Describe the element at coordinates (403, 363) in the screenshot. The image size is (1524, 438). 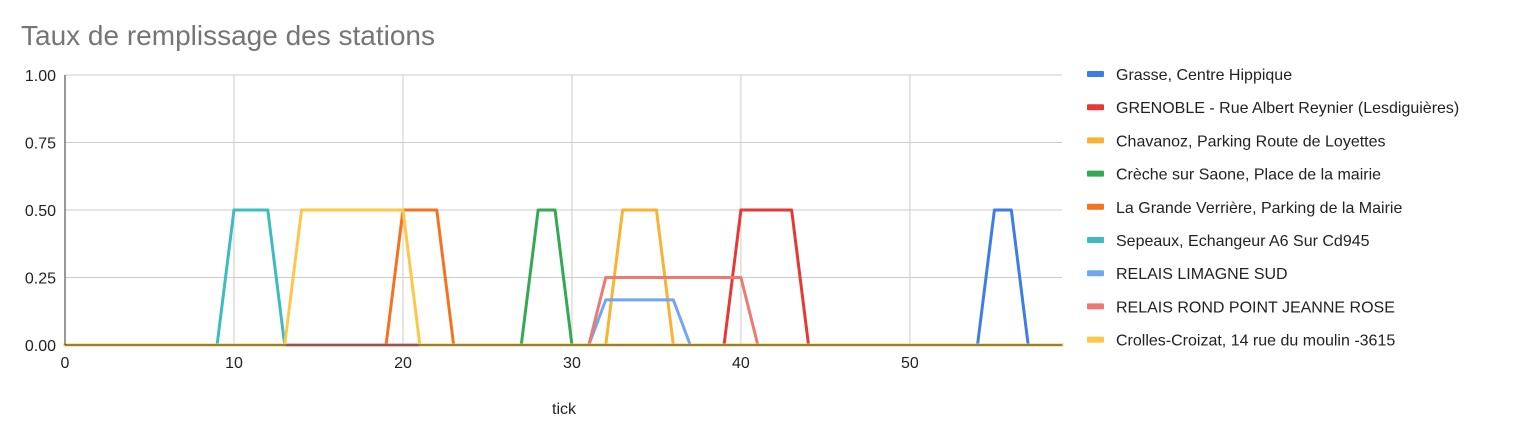
I see `x-tick-label: 20` at that location.